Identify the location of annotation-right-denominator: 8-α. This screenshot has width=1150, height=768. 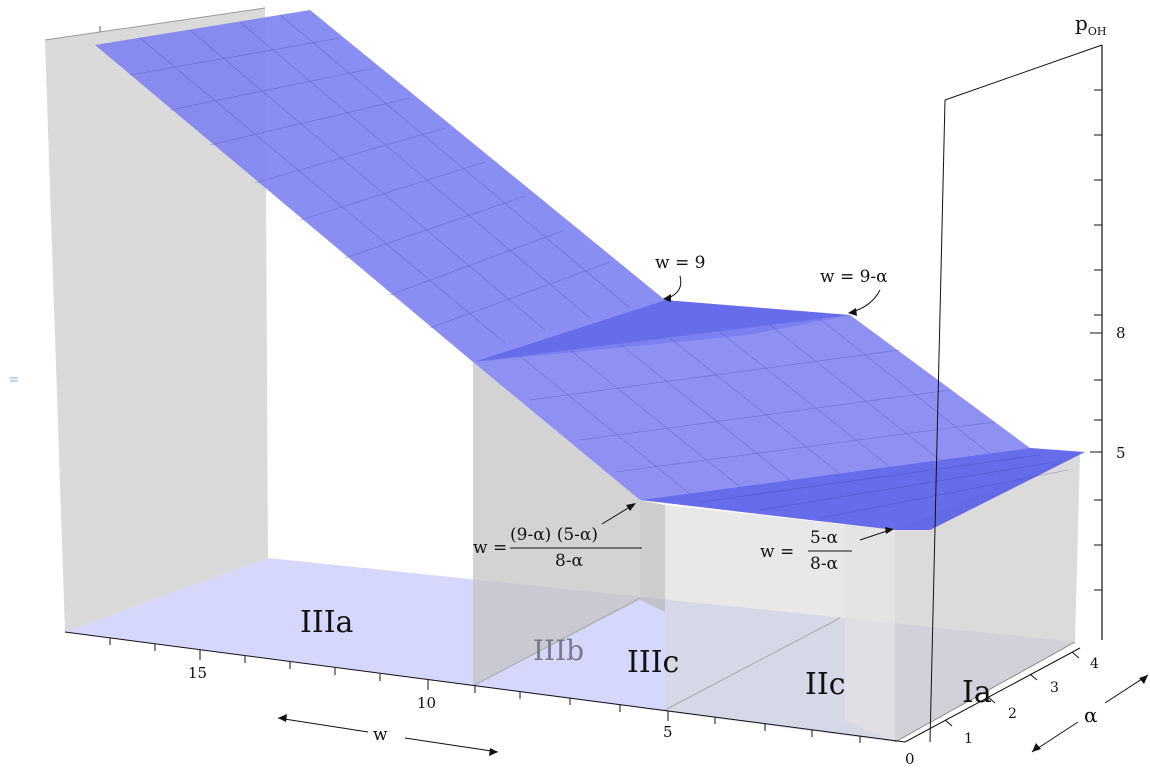
(824, 564).